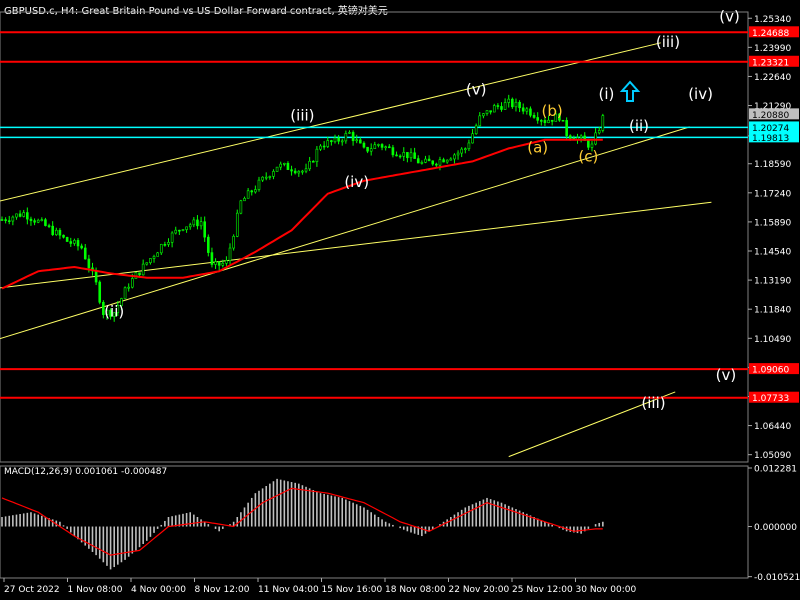 The height and width of the screenshot is (600, 800). What do you see at coordinates (356, 245) in the screenshot?
I see `trend-channel-line` at bounding box center [356, 245].